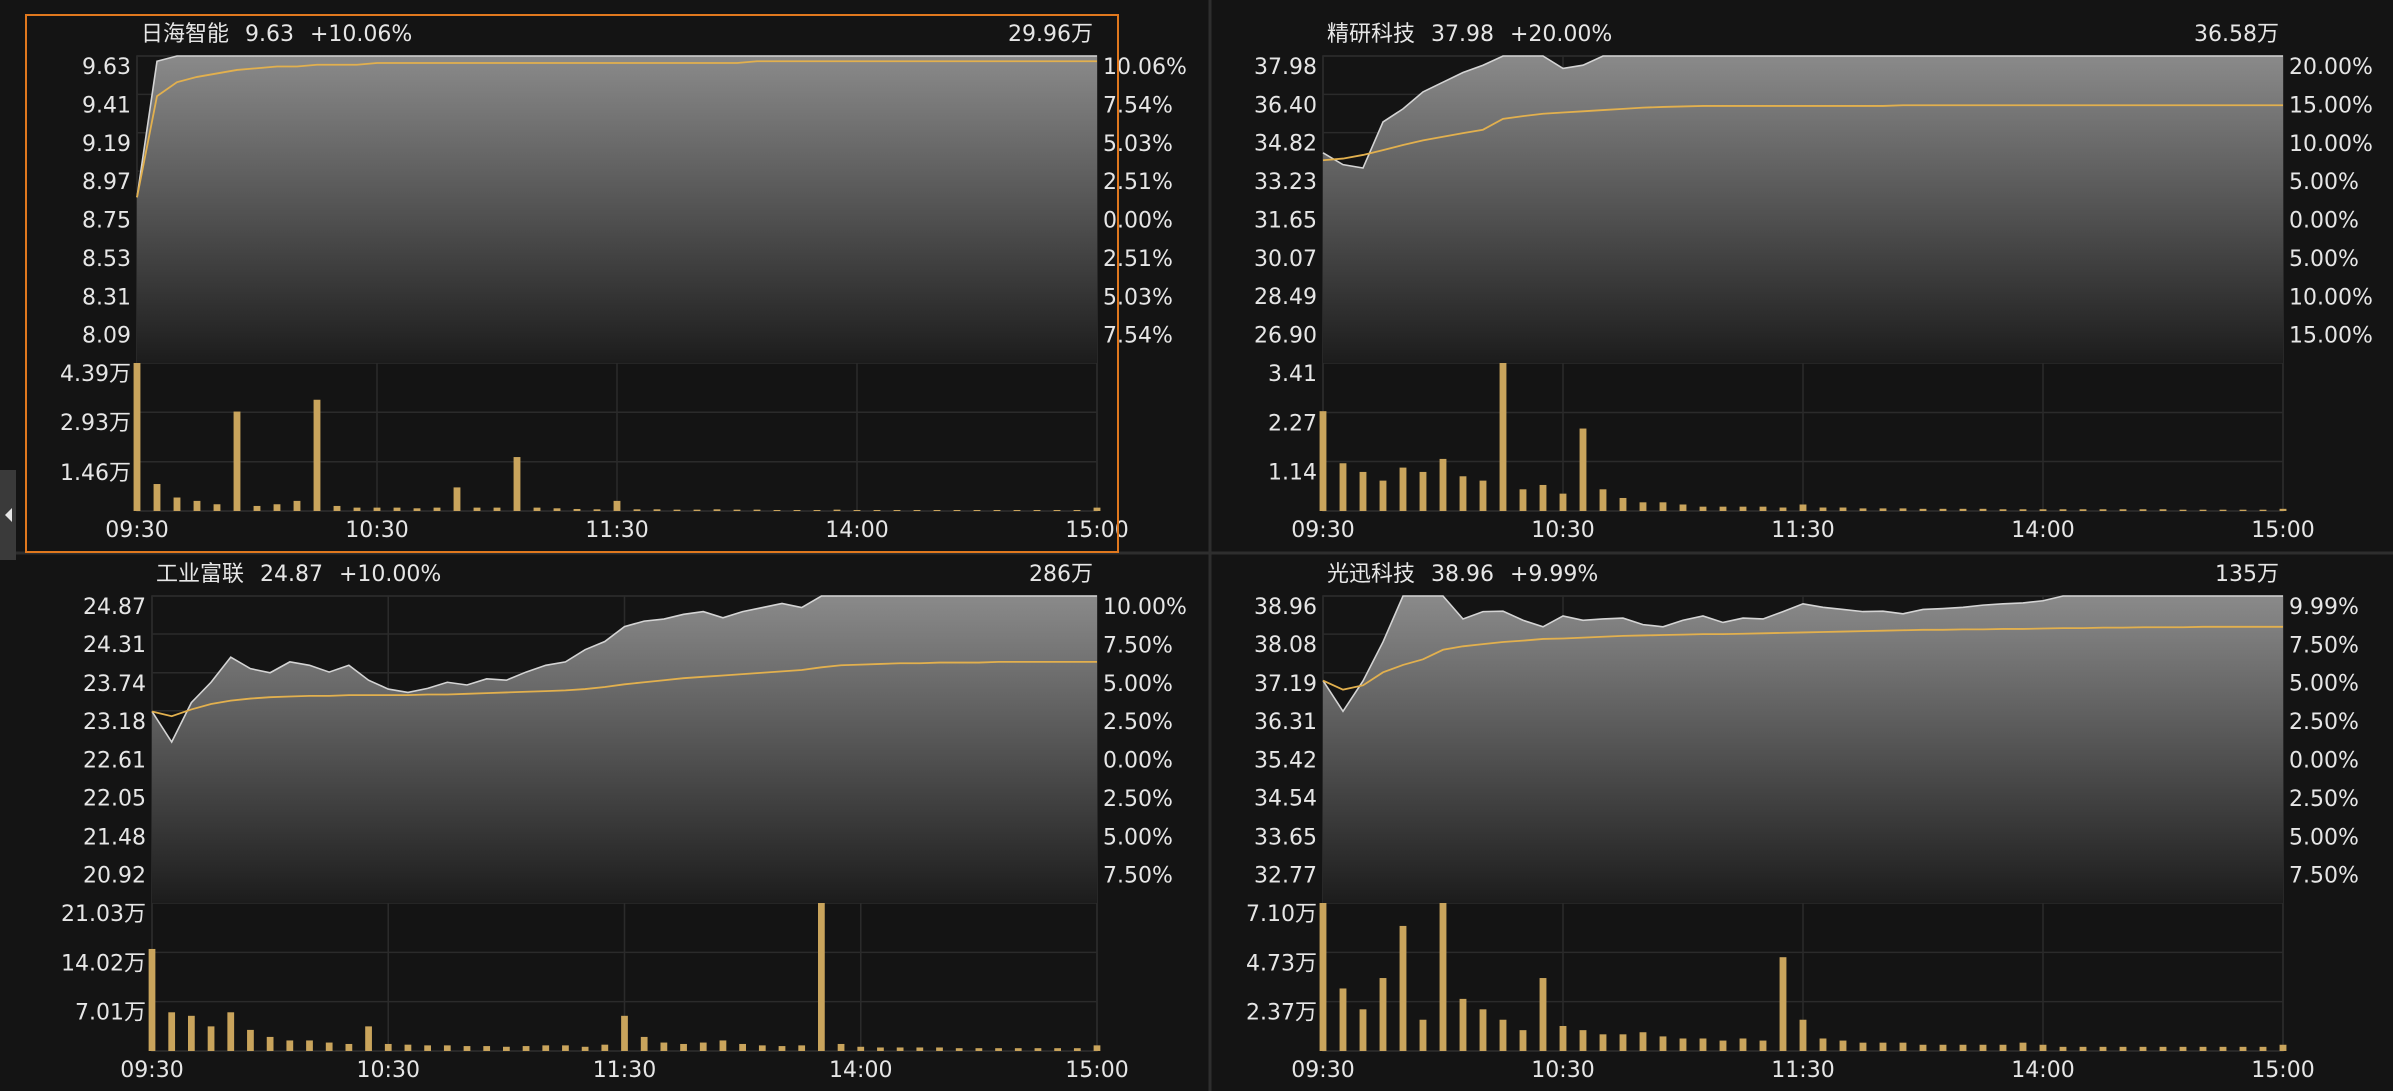 Image resolution: width=2393 pixels, height=1091 pixels. Describe the element at coordinates (1285, 799) in the screenshot. I see `y-tick-label: 34.54` at that location.